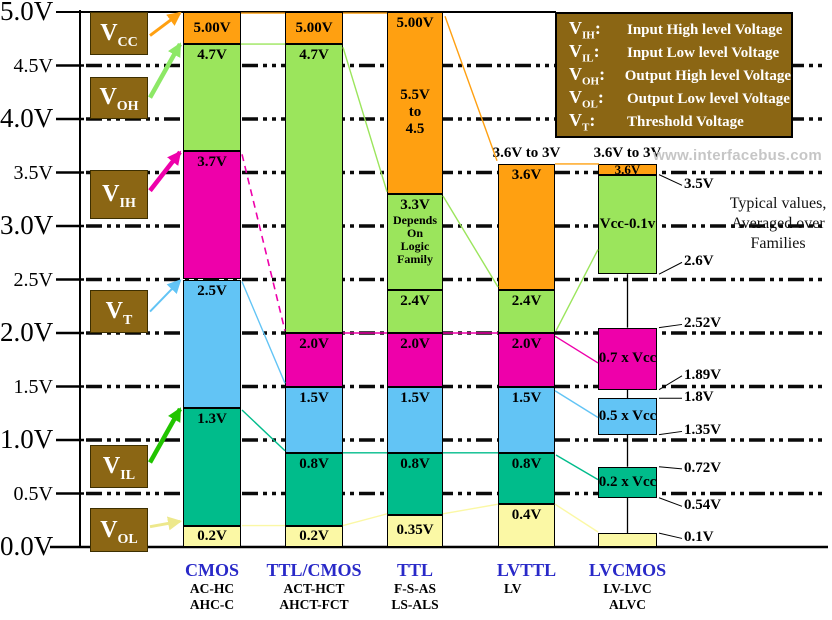 This screenshot has height=620, width=832. Describe the element at coordinates (27, 118) in the screenshot. I see `y-axis-label: 4.0V` at that location.